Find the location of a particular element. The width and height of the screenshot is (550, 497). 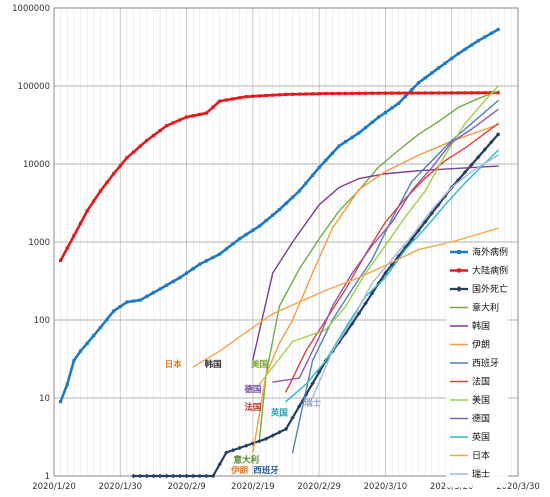

legend-label: 意大利 is located at coordinates (485, 308).